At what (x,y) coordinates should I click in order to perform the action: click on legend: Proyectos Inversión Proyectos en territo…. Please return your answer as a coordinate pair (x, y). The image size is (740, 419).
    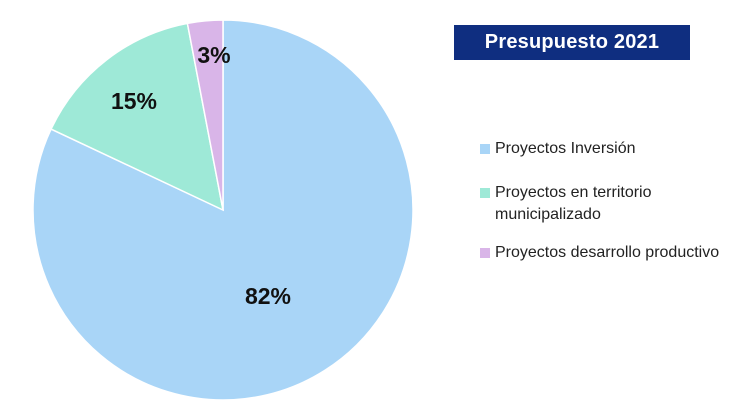
    Looking at the image, I should click on (600, 209).